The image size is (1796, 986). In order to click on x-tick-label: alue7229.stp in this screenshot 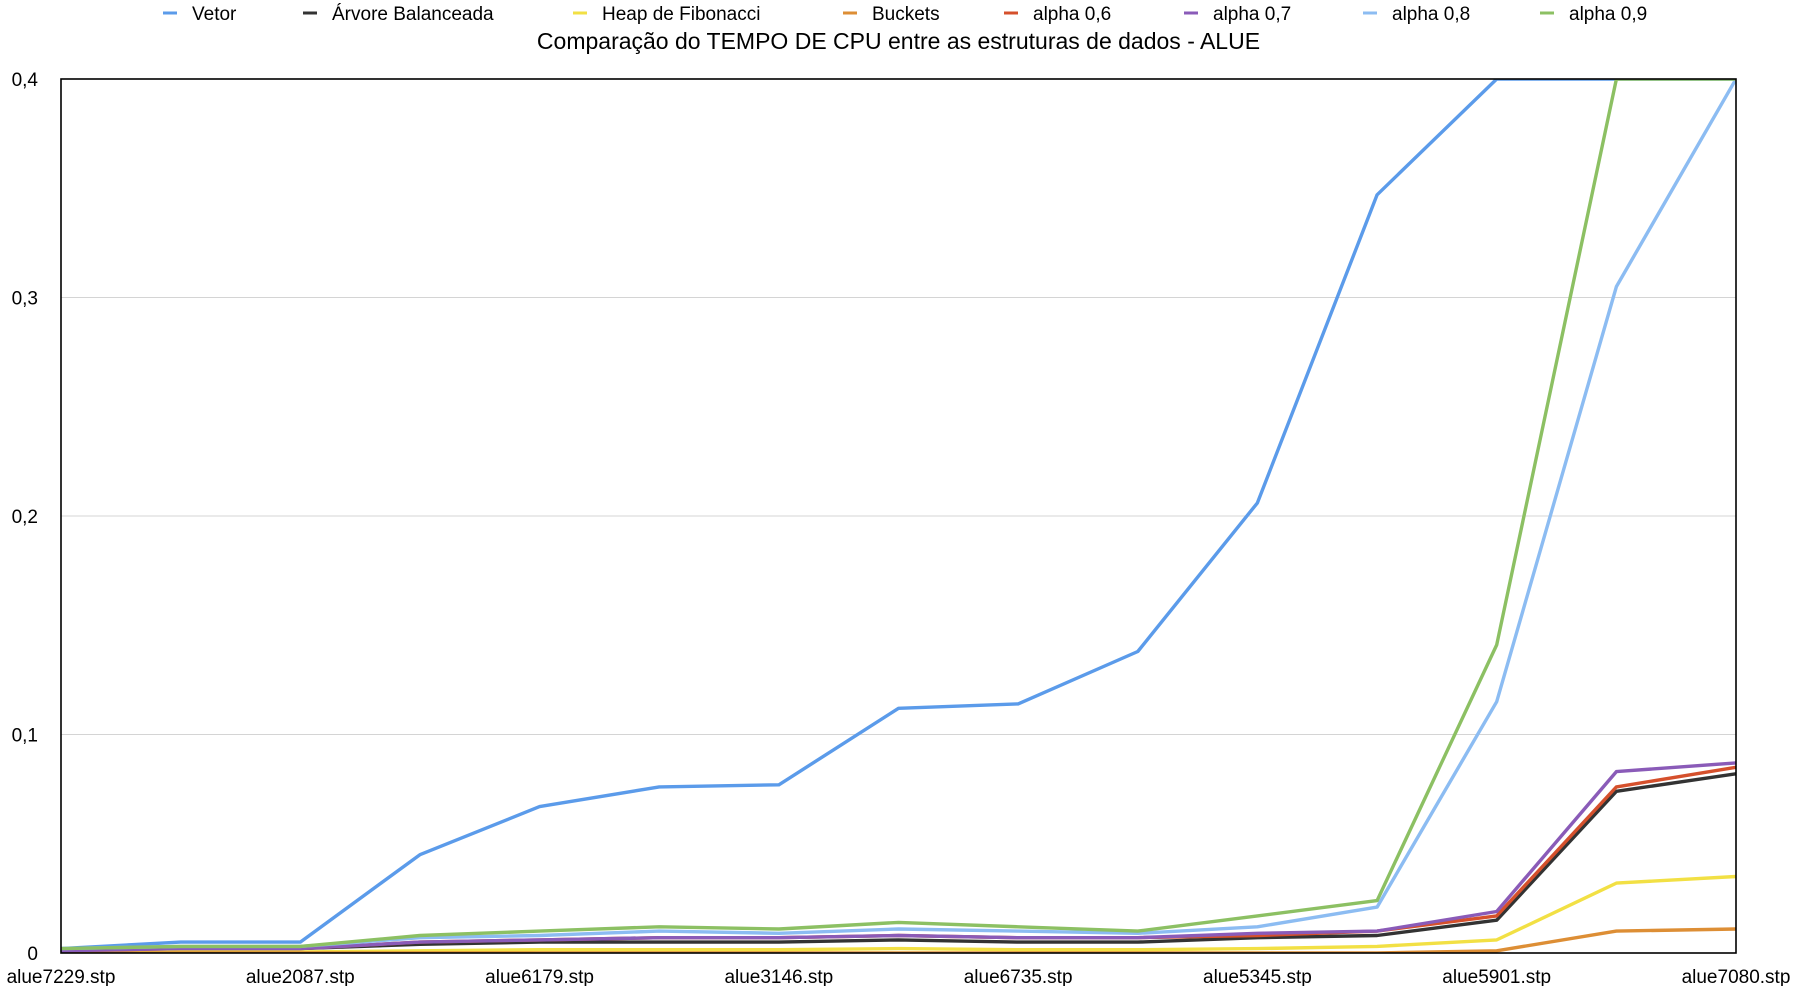, I will do `click(61, 976)`.